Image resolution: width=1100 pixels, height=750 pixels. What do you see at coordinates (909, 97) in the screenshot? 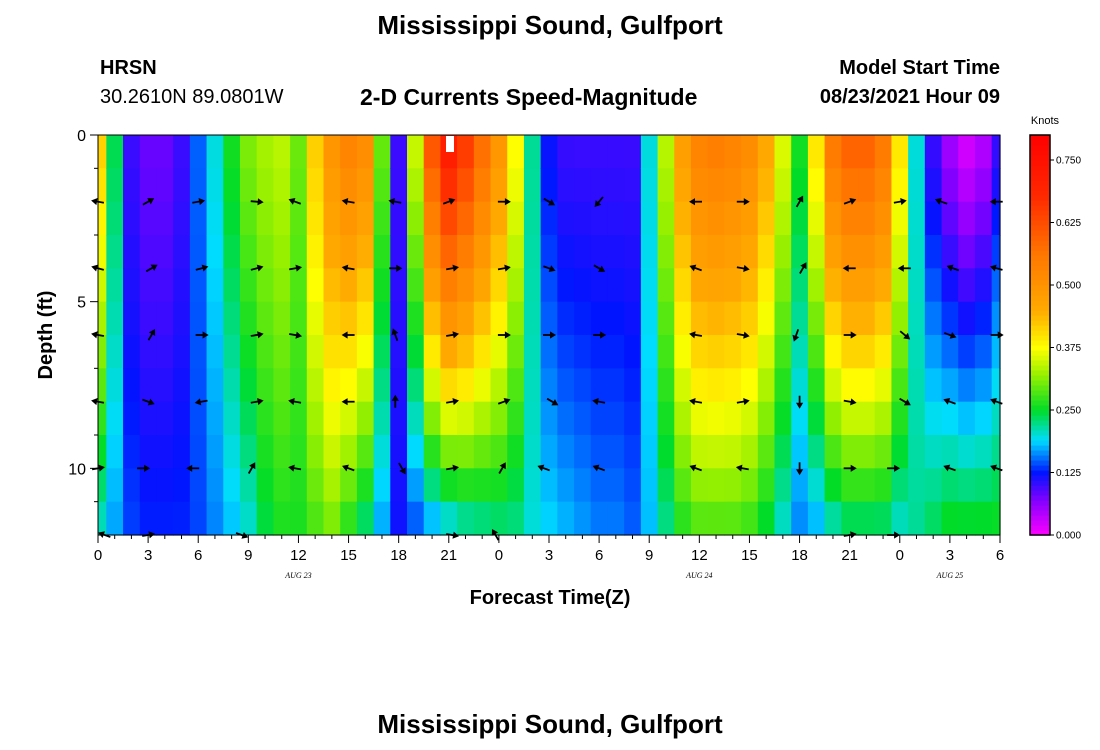
I see `model-start-time: 08/23/2021 Hour 09` at bounding box center [909, 97].